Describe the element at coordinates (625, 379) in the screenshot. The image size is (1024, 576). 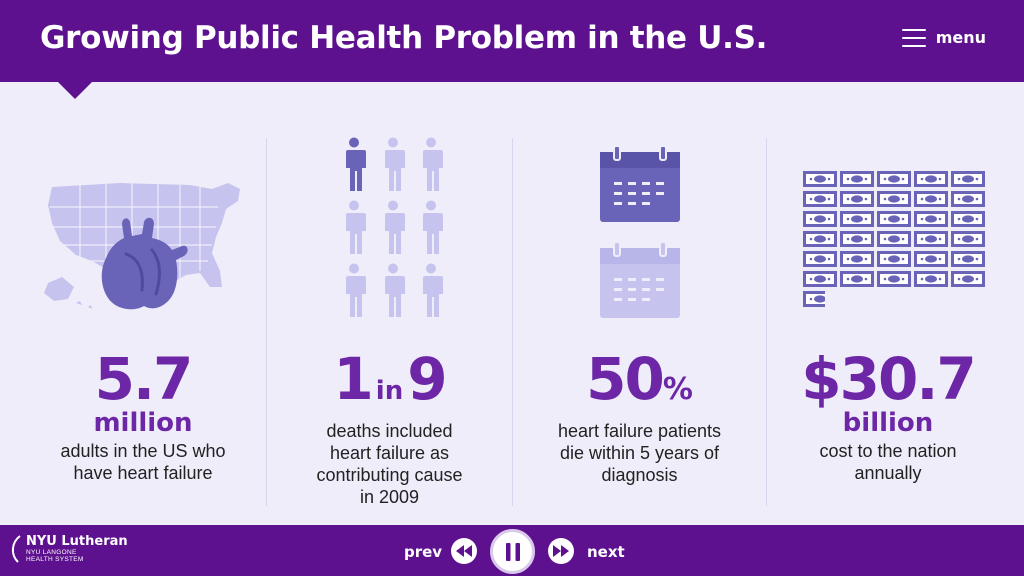
I see `stat-value: 50` at that location.